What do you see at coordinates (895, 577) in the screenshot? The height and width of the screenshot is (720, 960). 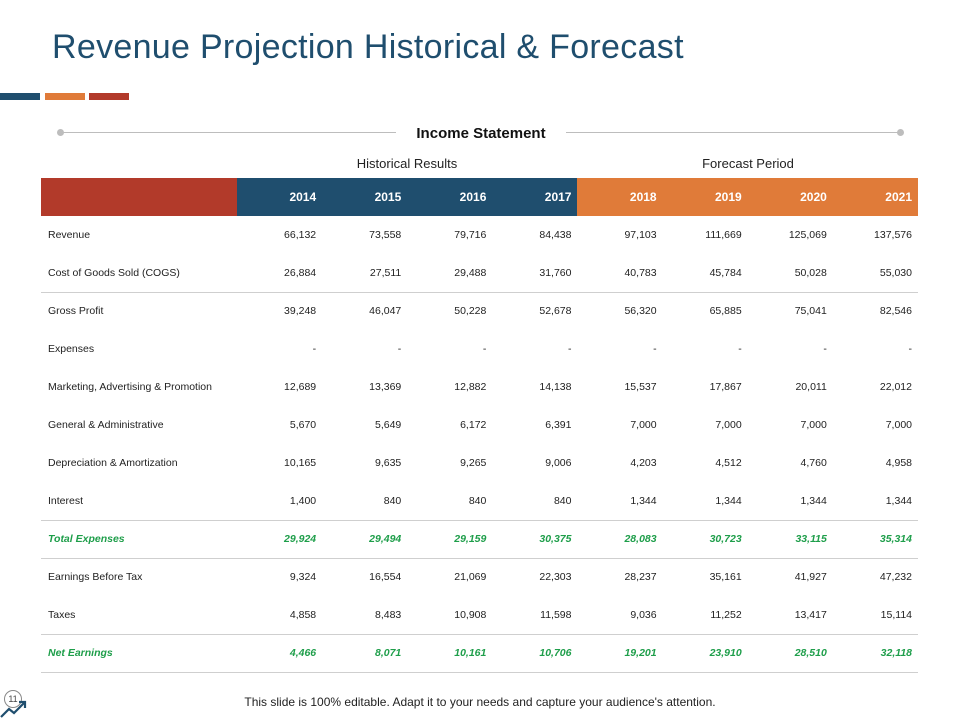 I see `value-cell-2021: 47,232` at bounding box center [895, 577].